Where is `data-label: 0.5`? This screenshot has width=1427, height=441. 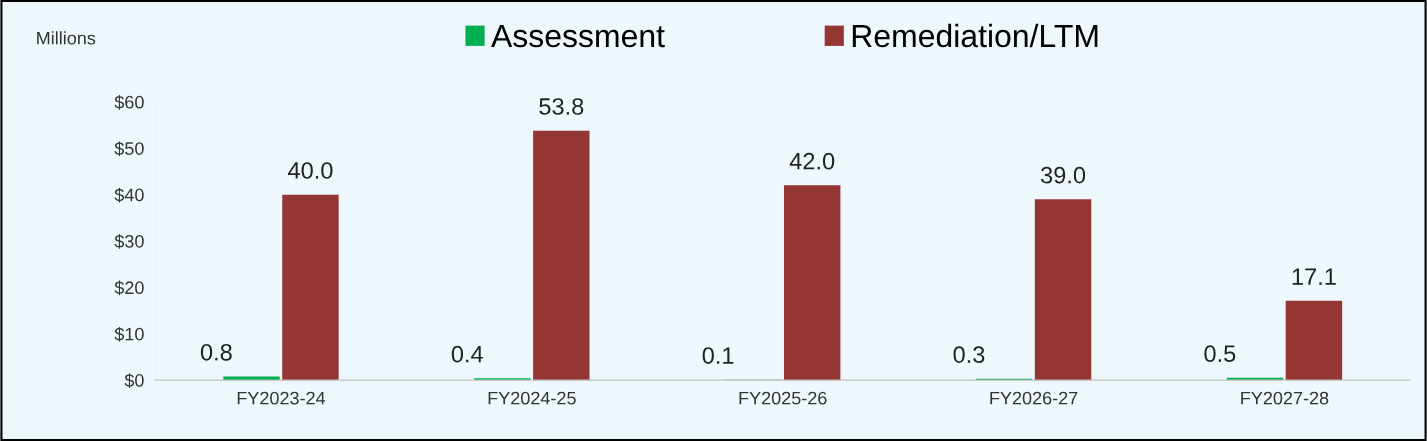 data-label: 0.5 is located at coordinates (1220, 354).